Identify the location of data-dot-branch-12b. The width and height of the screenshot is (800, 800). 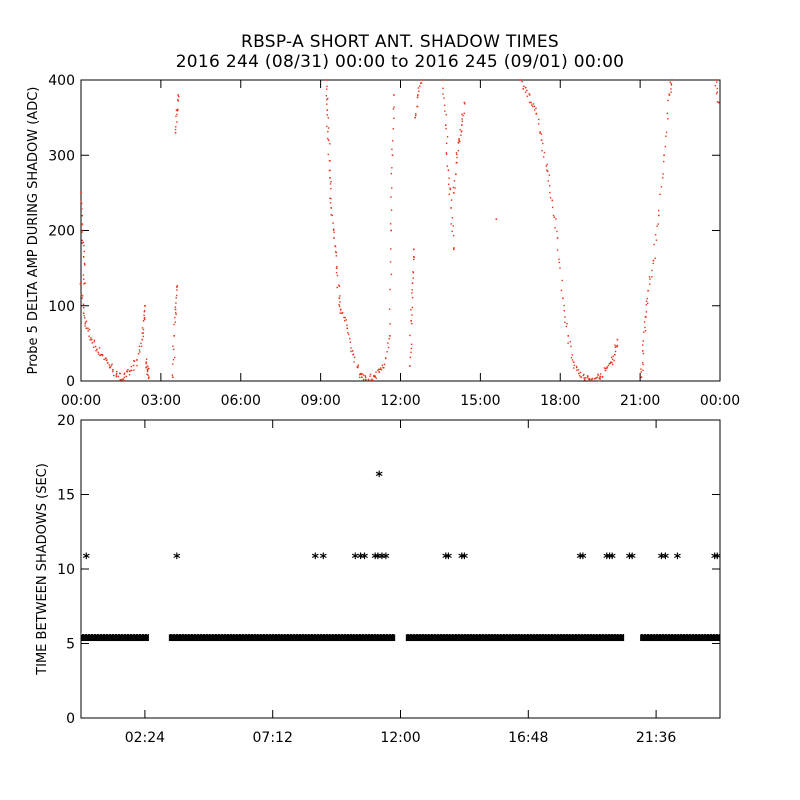
(421, 83).